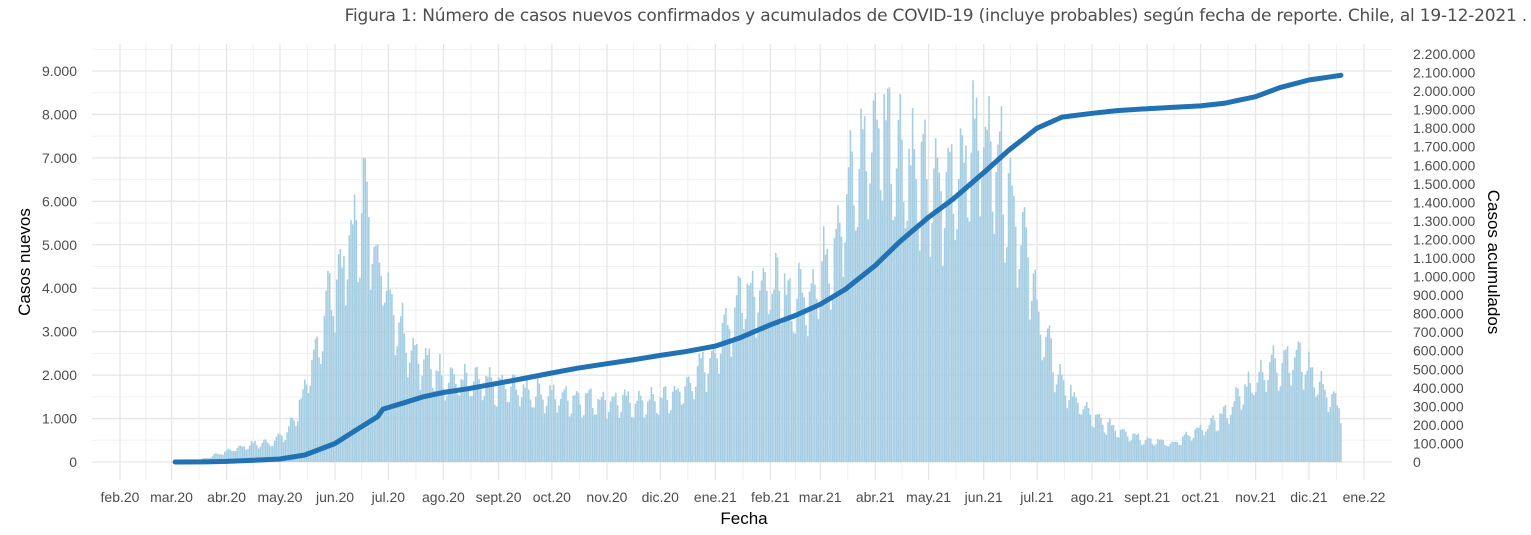 Image resolution: width=1531 pixels, height=535 pixels. What do you see at coordinates (715, 497) in the screenshot?
I see `x-tick-label: ene.21` at bounding box center [715, 497].